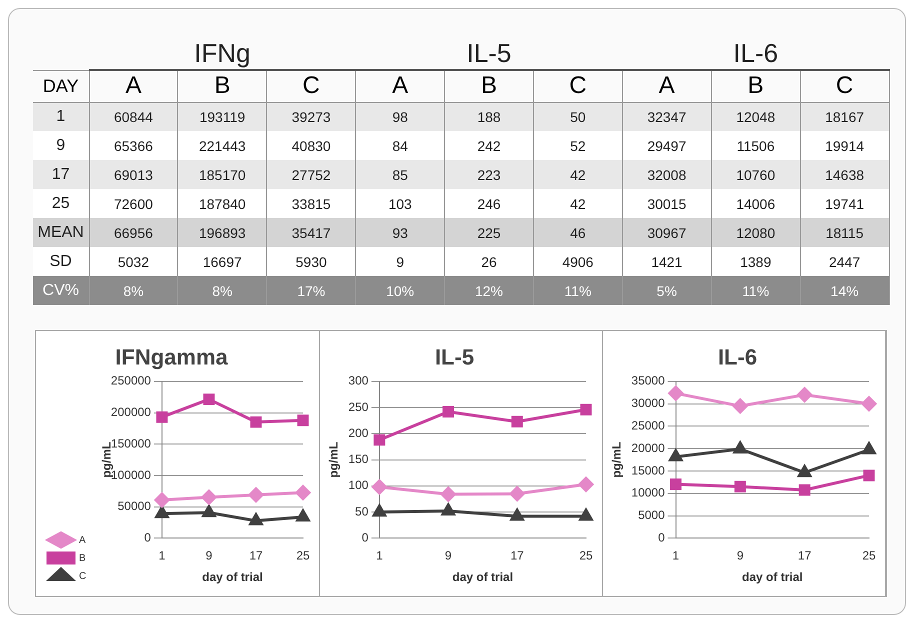  Describe the element at coordinates (61, 116) in the screenshot. I see `y-tick-label: 1` at that location.